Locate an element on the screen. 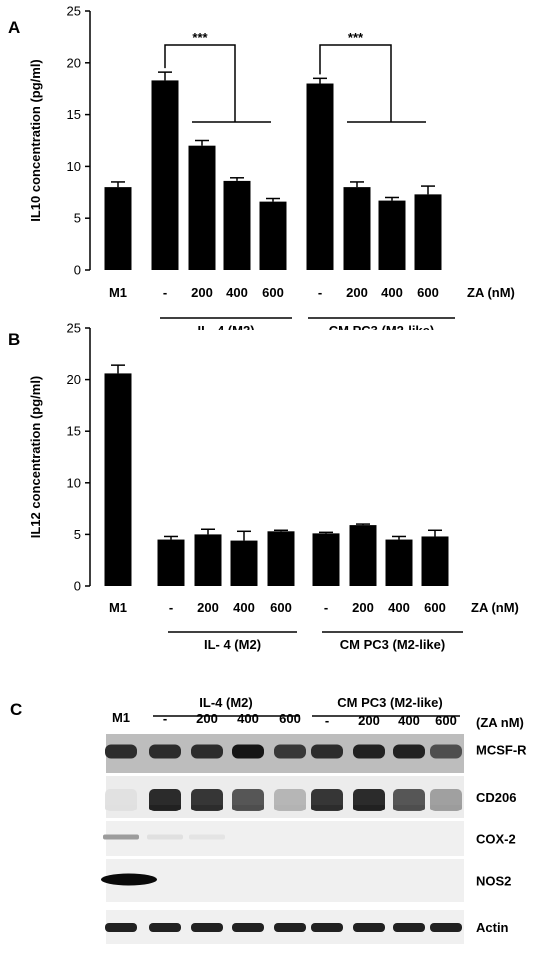 Image resolution: width=550 pixels, height=968 pixels. panel-letter-c: C is located at coordinates (16, 709).